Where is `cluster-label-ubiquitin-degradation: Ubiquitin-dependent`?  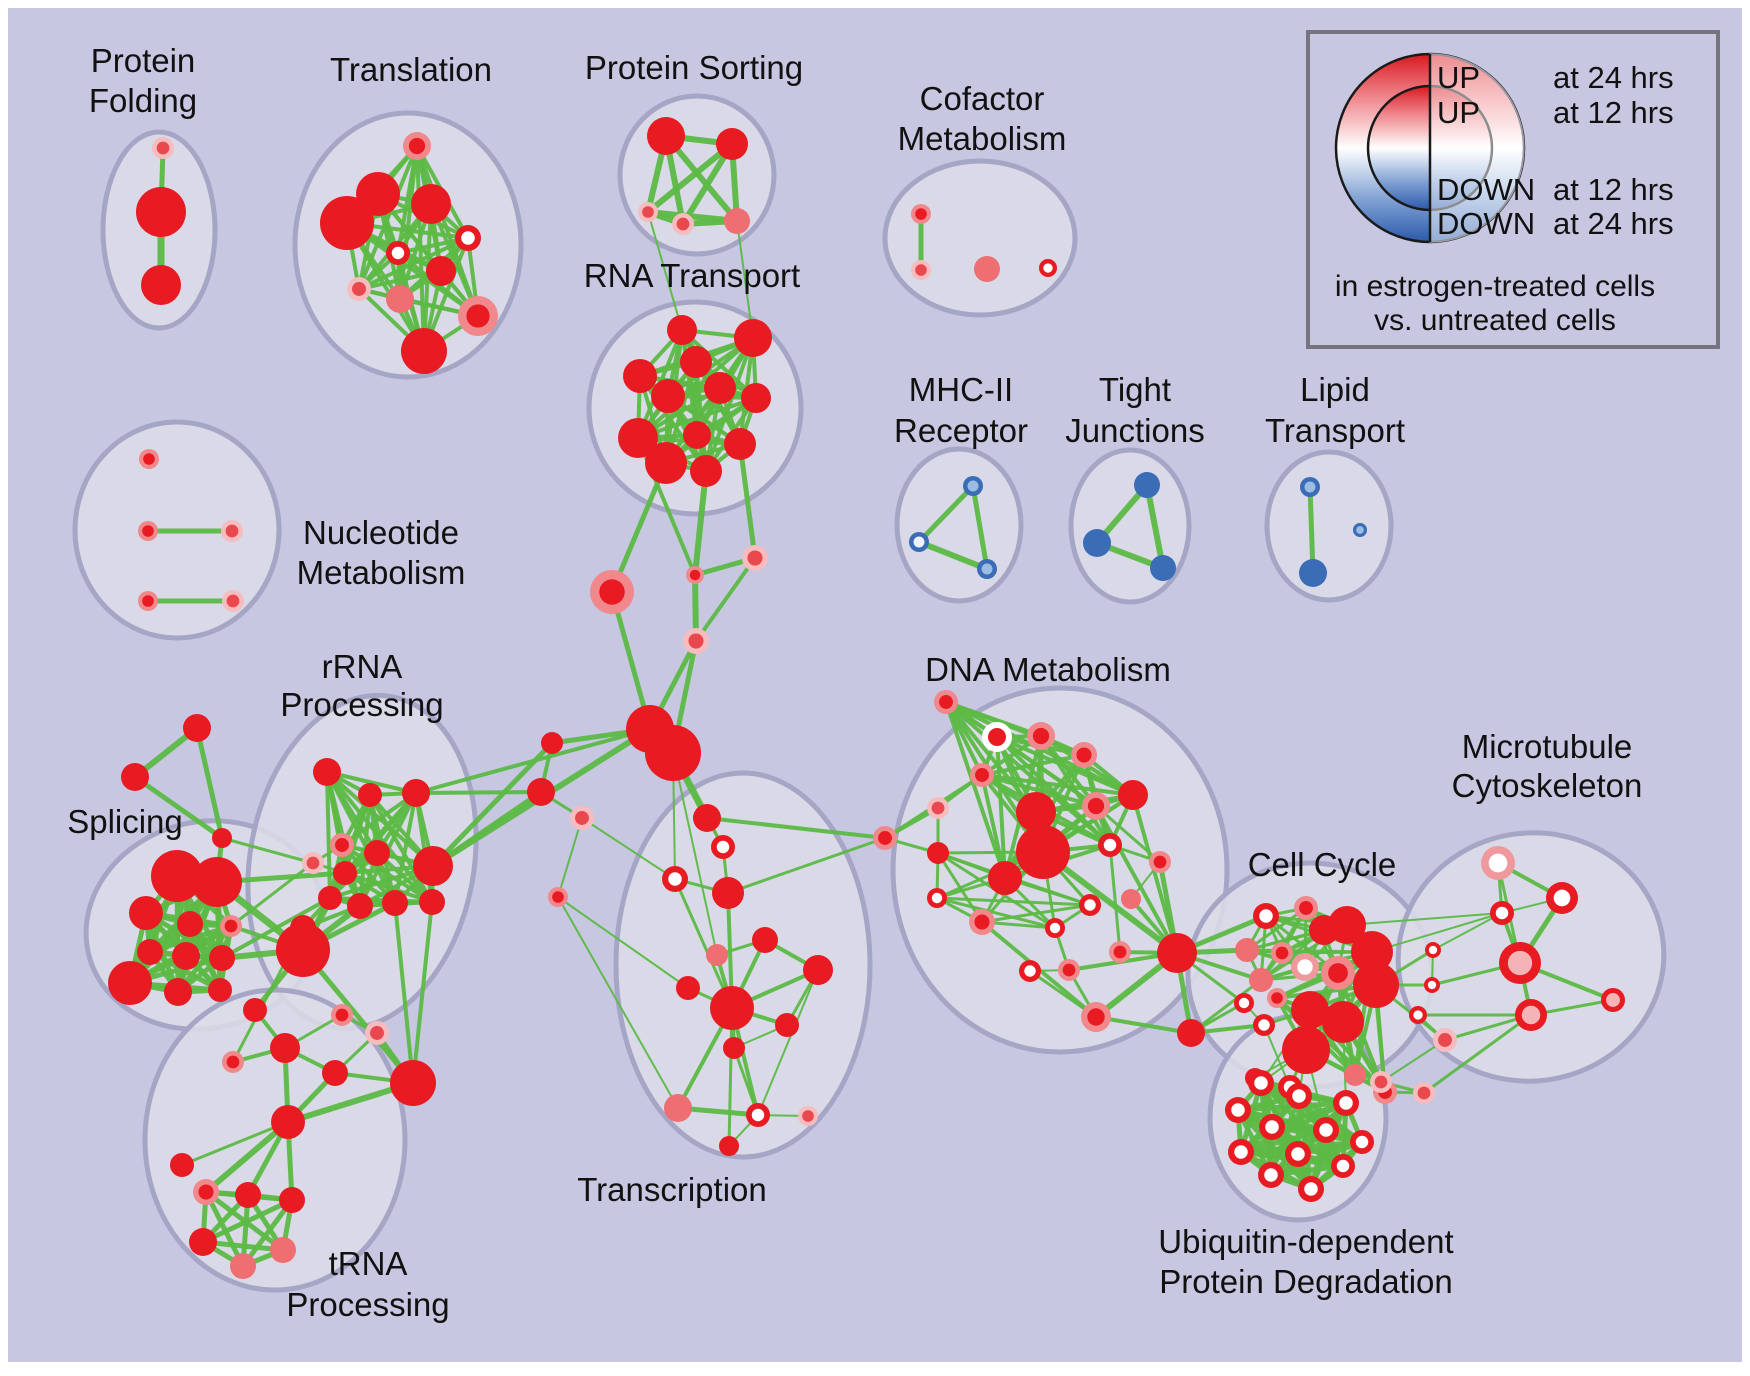
cluster-label-ubiquitin-degradation: Ubiquitin-dependent is located at coordinates (1305, 1241).